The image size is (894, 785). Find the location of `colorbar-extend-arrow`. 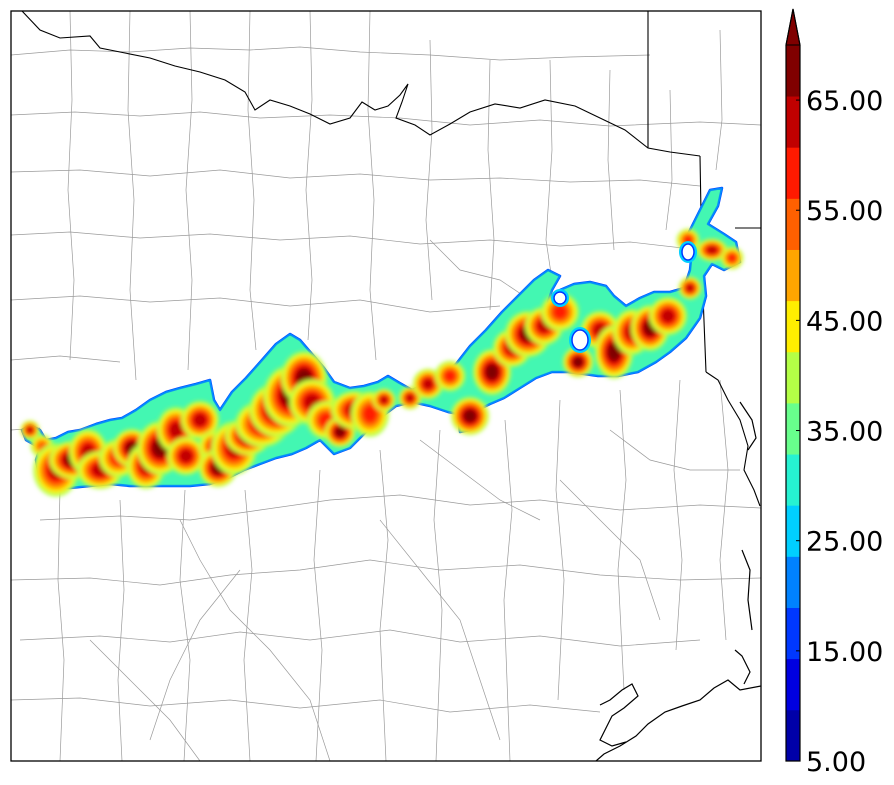

colorbar-extend-arrow is located at coordinates (793, 27).